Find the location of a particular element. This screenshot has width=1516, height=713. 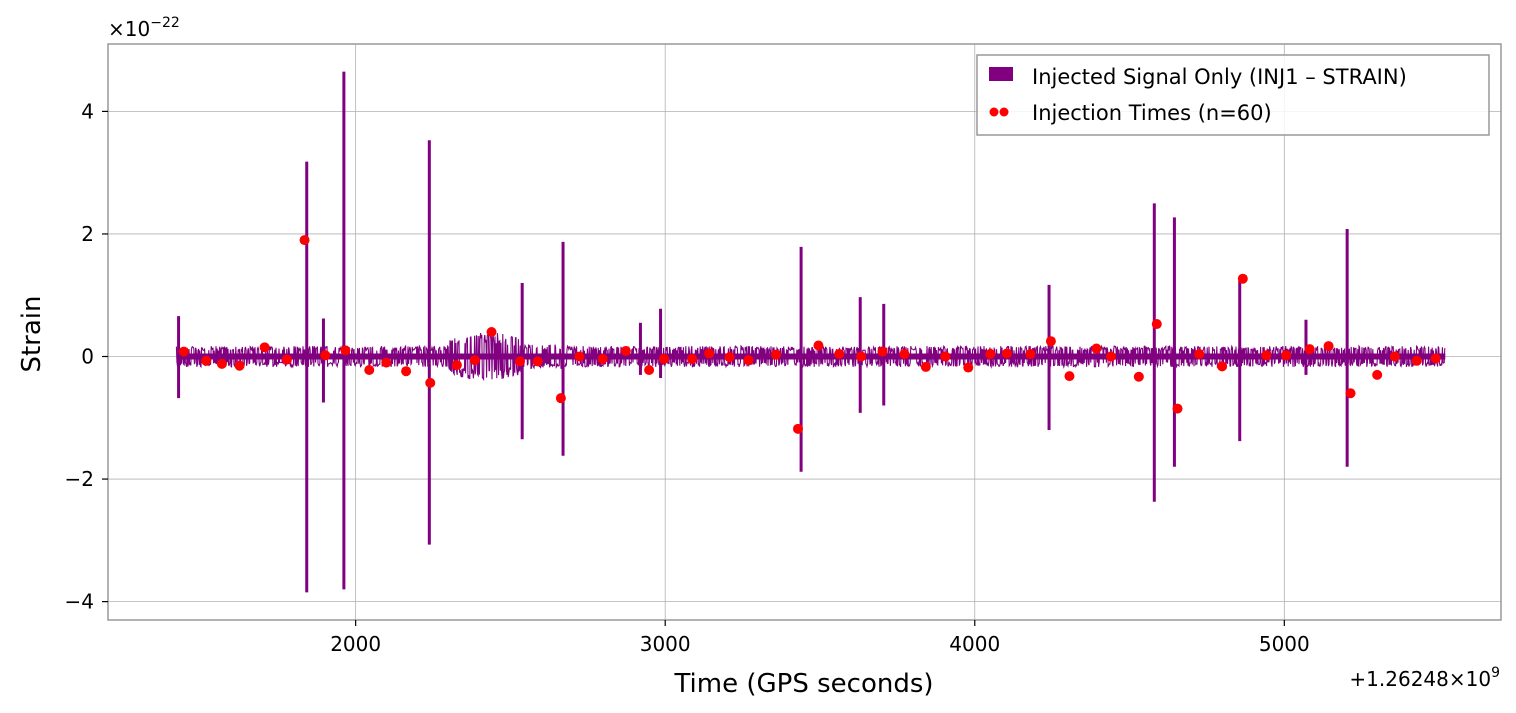

y-tick-label: 4 is located at coordinates (87, 111).